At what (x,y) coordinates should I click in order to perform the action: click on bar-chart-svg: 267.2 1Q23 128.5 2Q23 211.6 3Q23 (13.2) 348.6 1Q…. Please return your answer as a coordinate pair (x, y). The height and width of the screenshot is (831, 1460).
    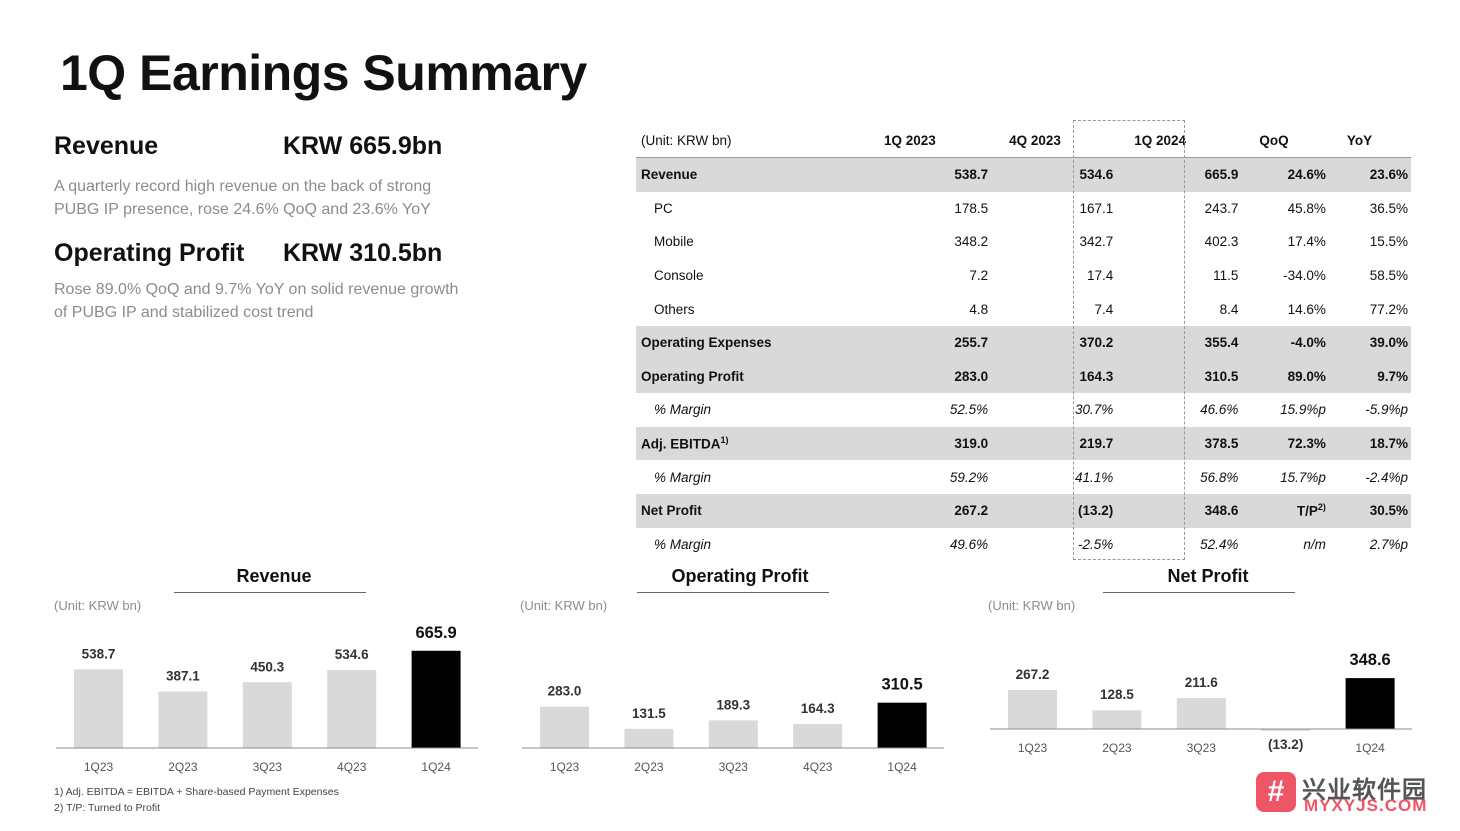
    Looking at the image, I should click on (1201, 703).